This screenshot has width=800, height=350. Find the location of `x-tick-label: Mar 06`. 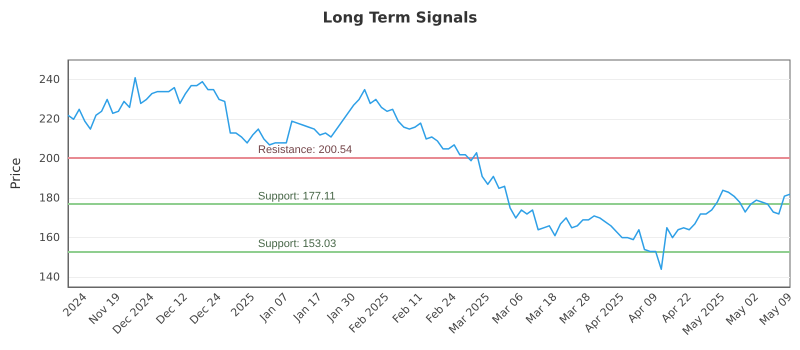

x-tick-label: Mar 06 is located at coordinates (508, 308).